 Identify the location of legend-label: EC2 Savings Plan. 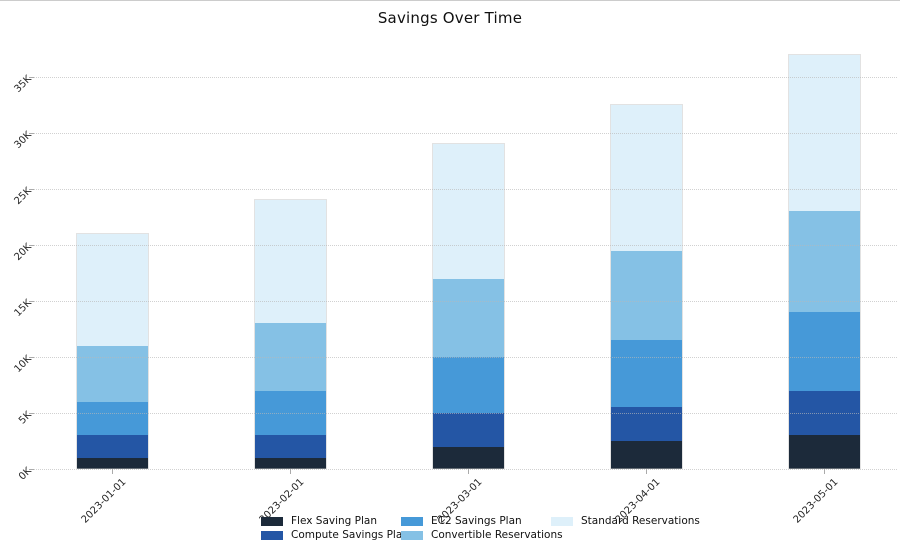
(476, 521).